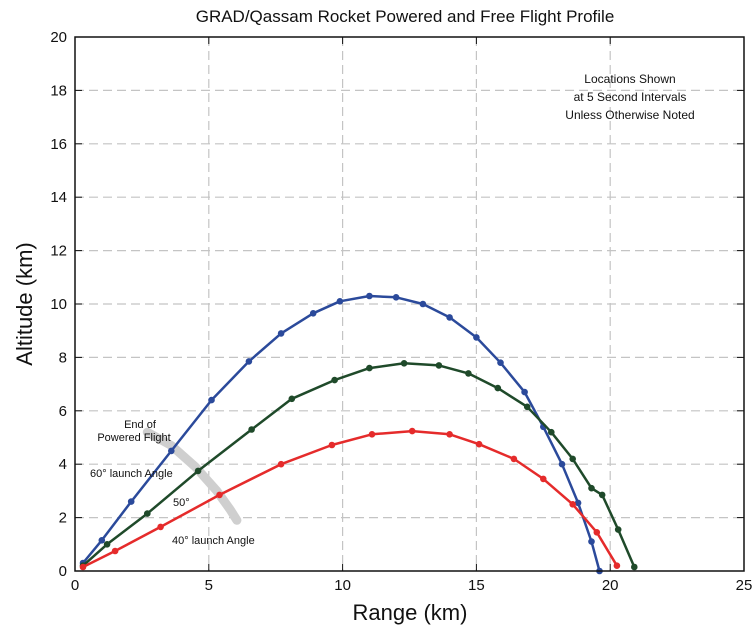 This screenshot has width=755, height=630. I want to click on y-tick-label: 14, so click(58, 197).